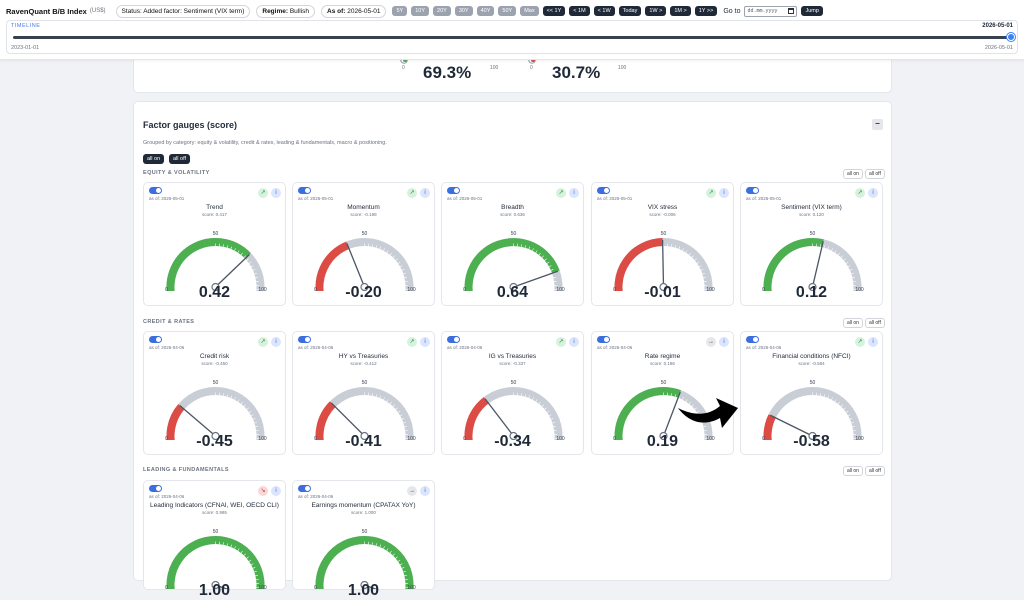 The image size is (1024, 600). What do you see at coordinates (791, 11) in the screenshot?
I see `calendar-icon` at bounding box center [791, 11].